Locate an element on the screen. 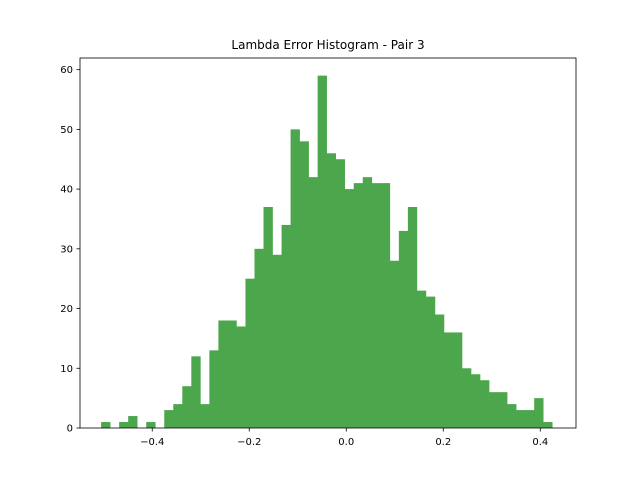 This screenshot has height=480, width=640. y-tick-label: 30 is located at coordinates (66, 249).